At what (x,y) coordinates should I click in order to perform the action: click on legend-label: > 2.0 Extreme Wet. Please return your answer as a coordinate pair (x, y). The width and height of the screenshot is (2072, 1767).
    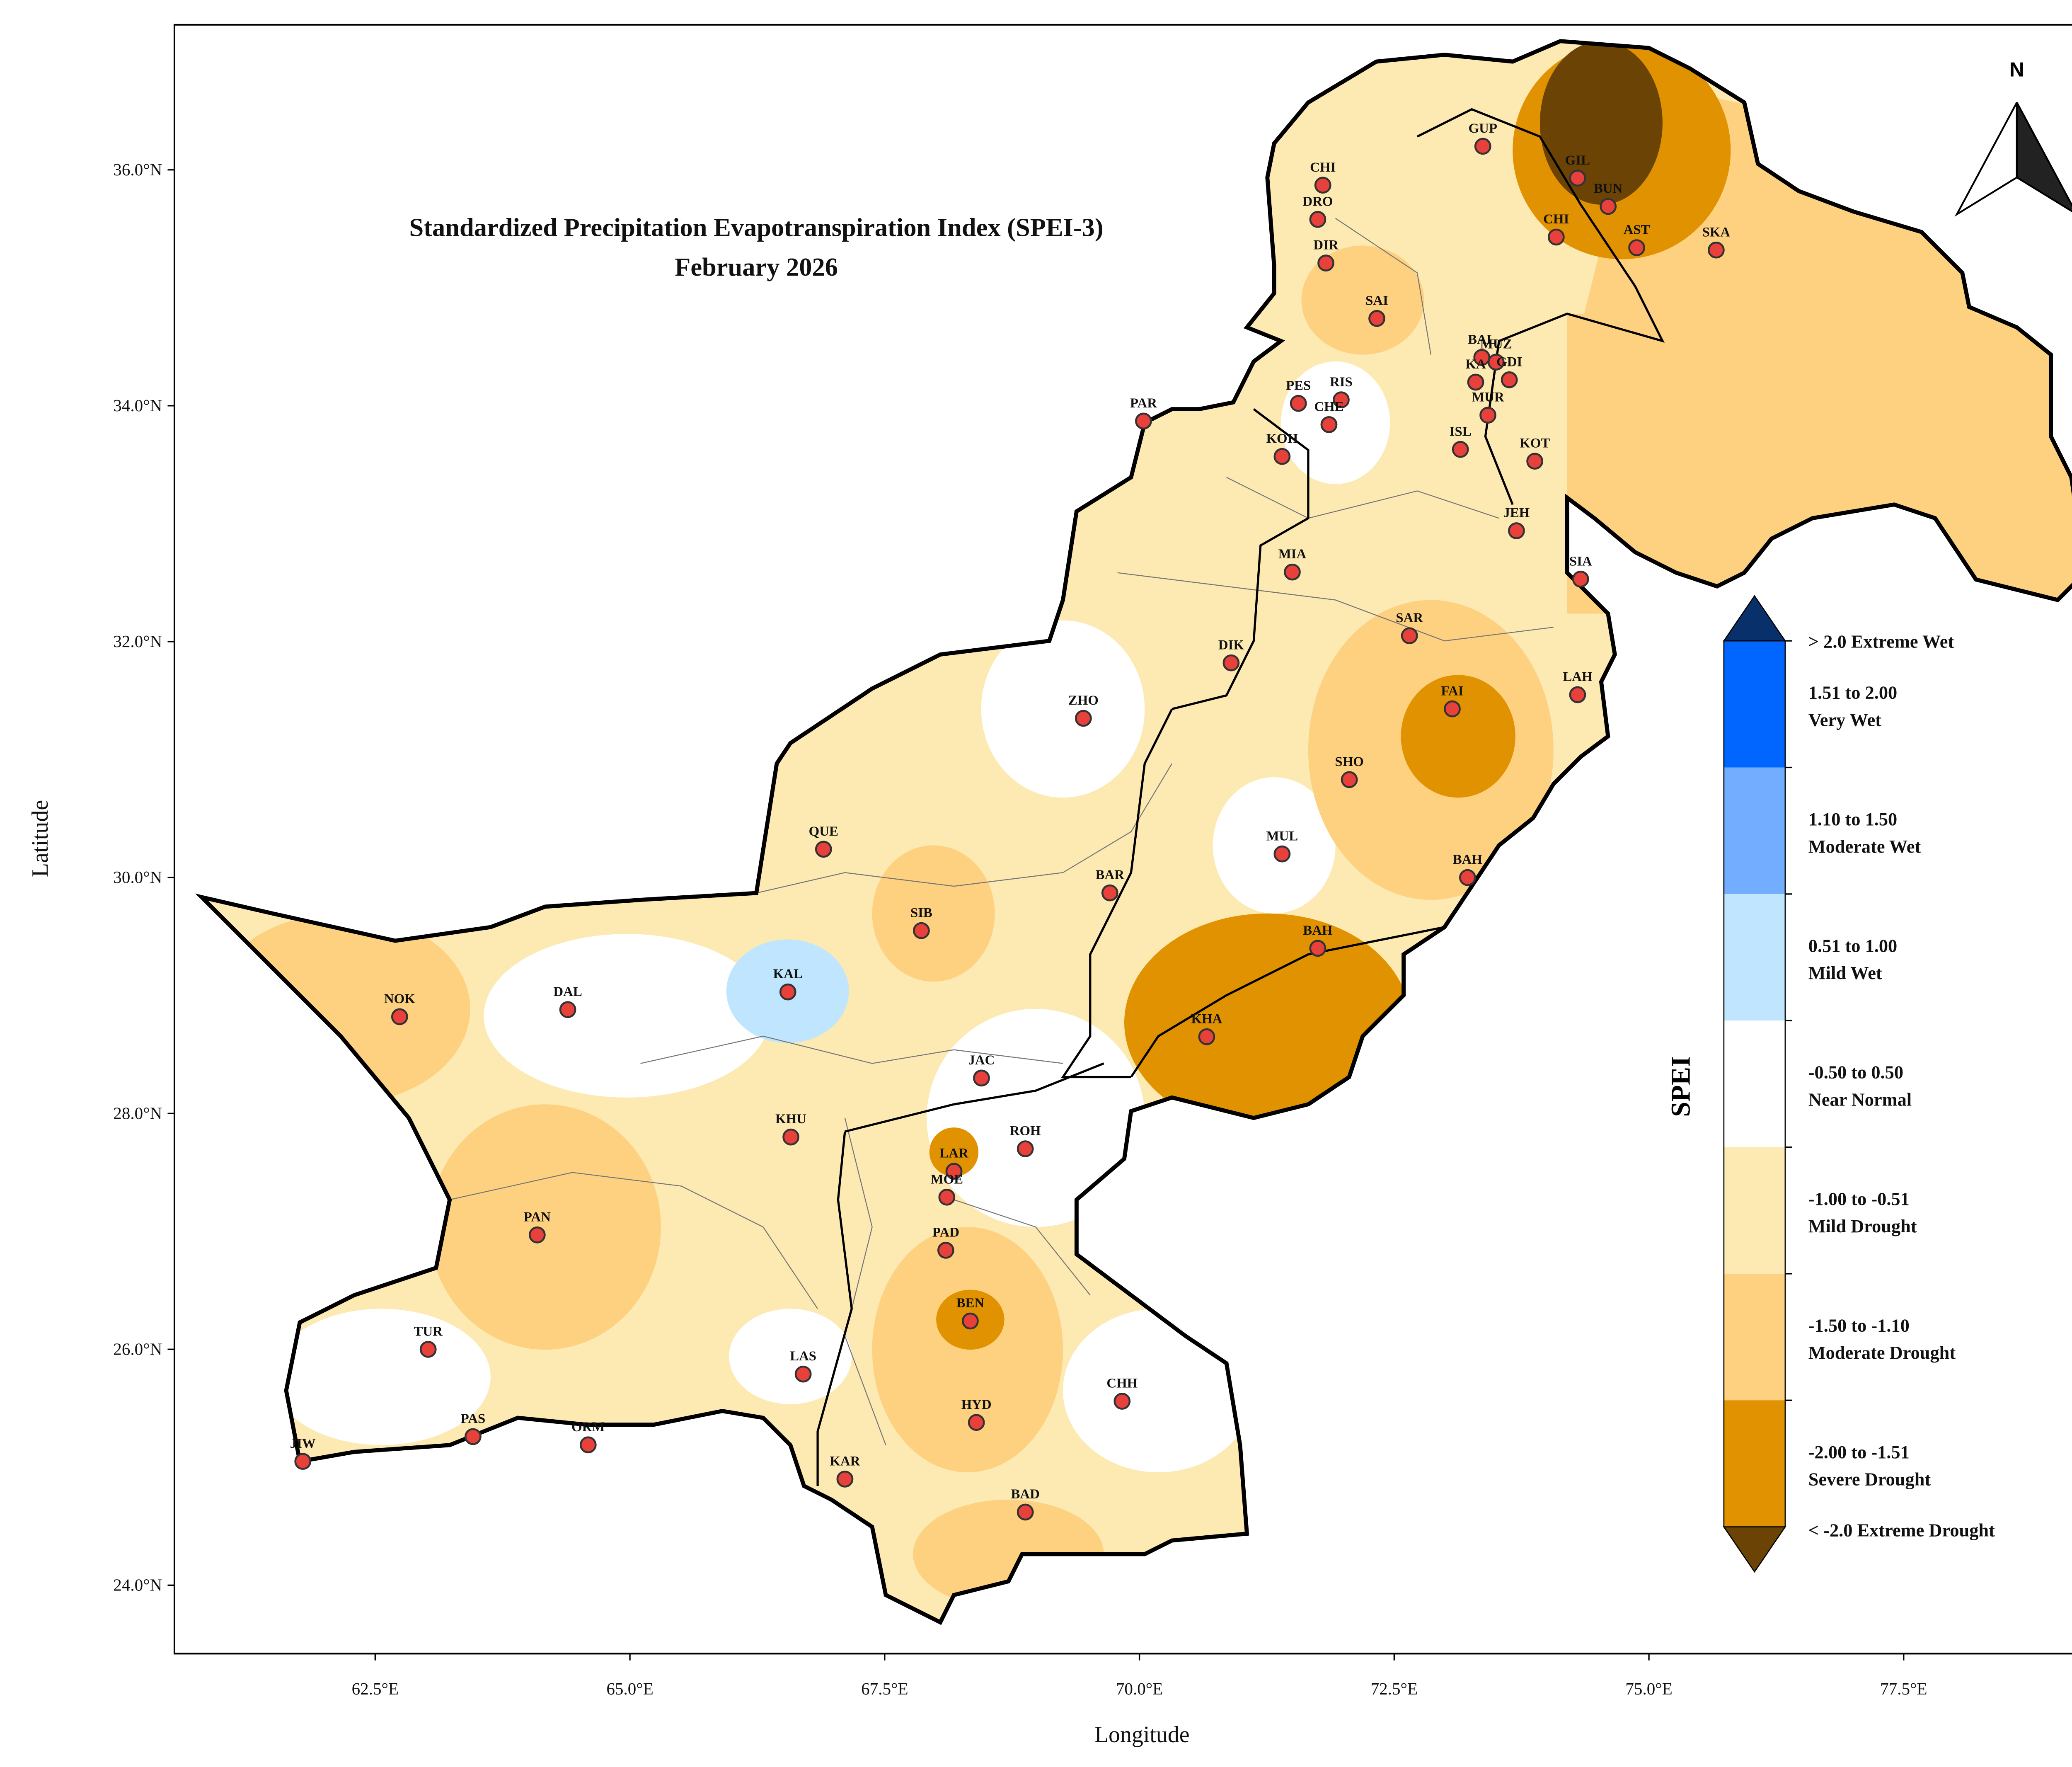
    Looking at the image, I should click on (1881, 641).